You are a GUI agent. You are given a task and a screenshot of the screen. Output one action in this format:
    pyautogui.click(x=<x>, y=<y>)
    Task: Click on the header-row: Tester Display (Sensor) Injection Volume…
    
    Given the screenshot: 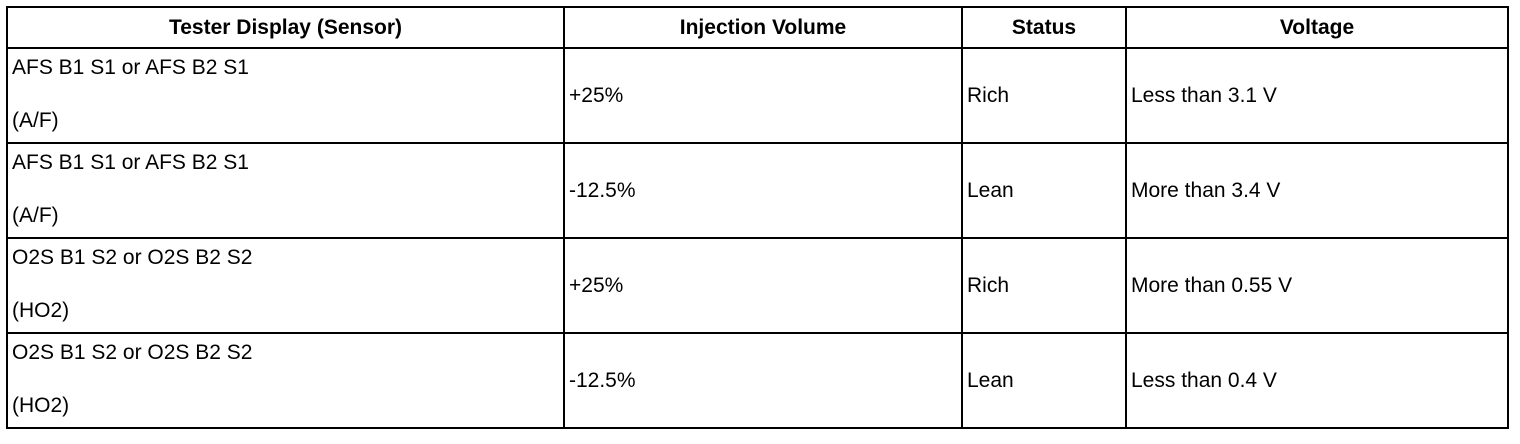 What is the action you would take?
    pyautogui.click(x=757, y=27)
    